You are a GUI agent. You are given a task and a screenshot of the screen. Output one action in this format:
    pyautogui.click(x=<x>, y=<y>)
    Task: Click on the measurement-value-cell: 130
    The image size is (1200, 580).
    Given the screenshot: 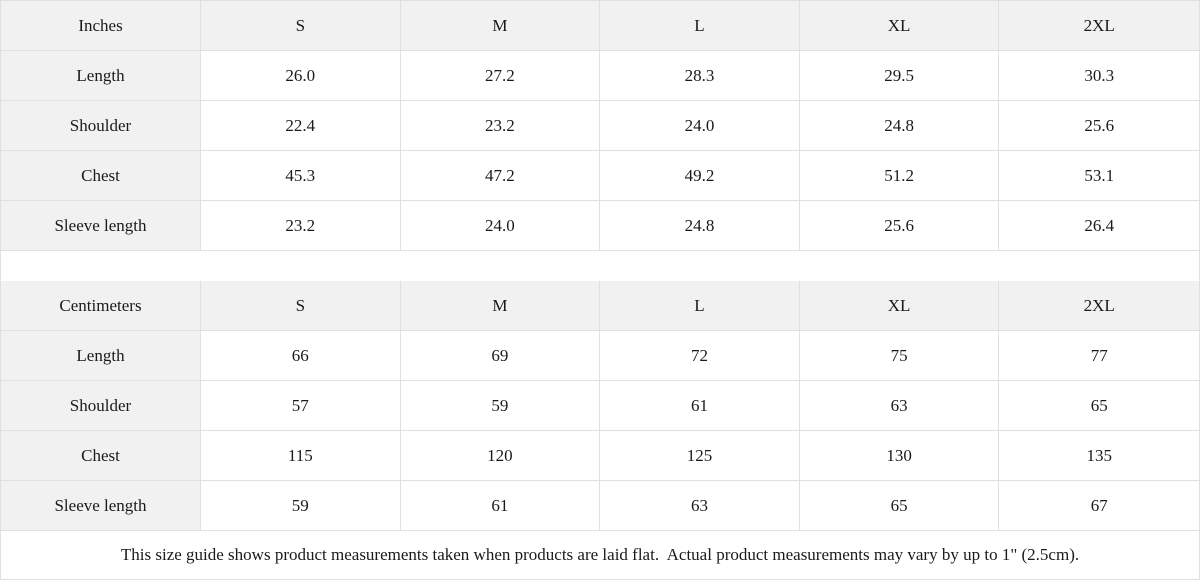 What is the action you would take?
    pyautogui.click(x=899, y=456)
    